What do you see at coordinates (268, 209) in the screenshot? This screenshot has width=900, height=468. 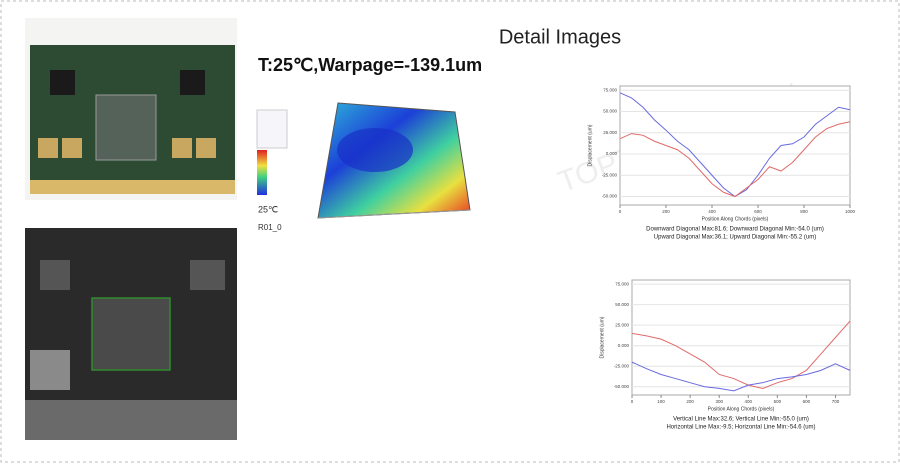 I see `temperature-label: 25℃` at bounding box center [268, 209].